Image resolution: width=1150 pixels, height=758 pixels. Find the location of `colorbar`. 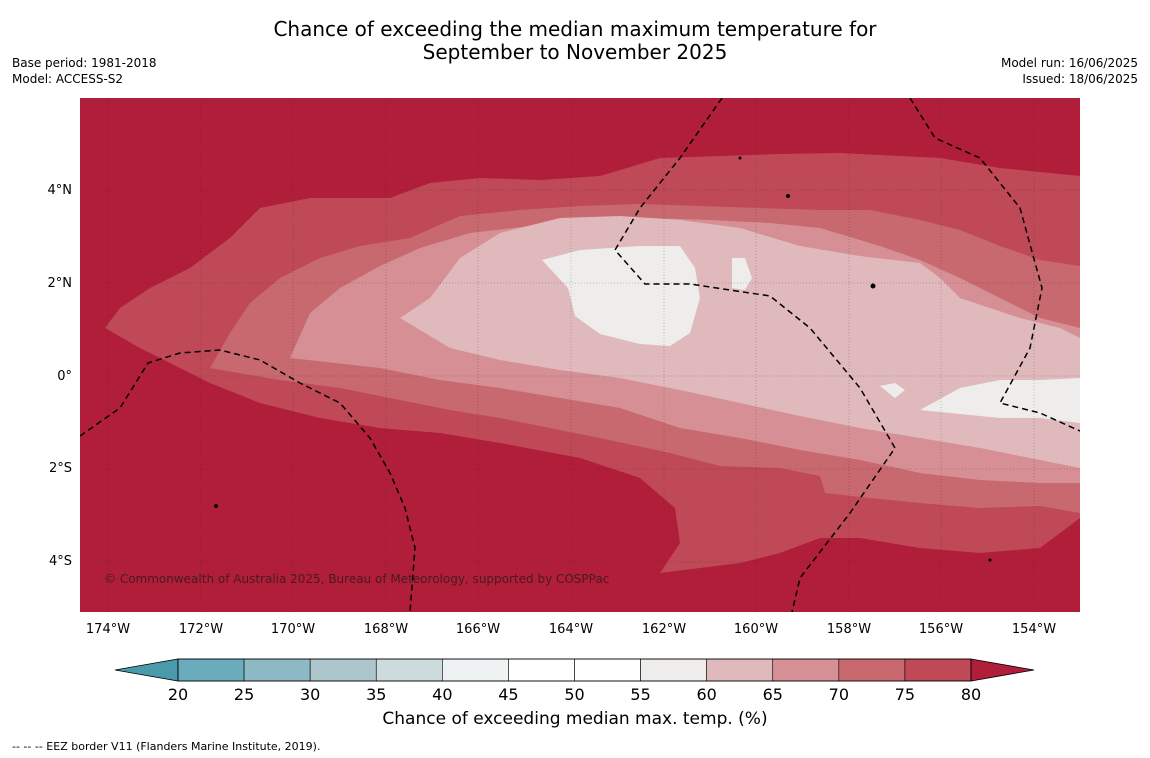

colorbar is located at coordinates (574, 670).